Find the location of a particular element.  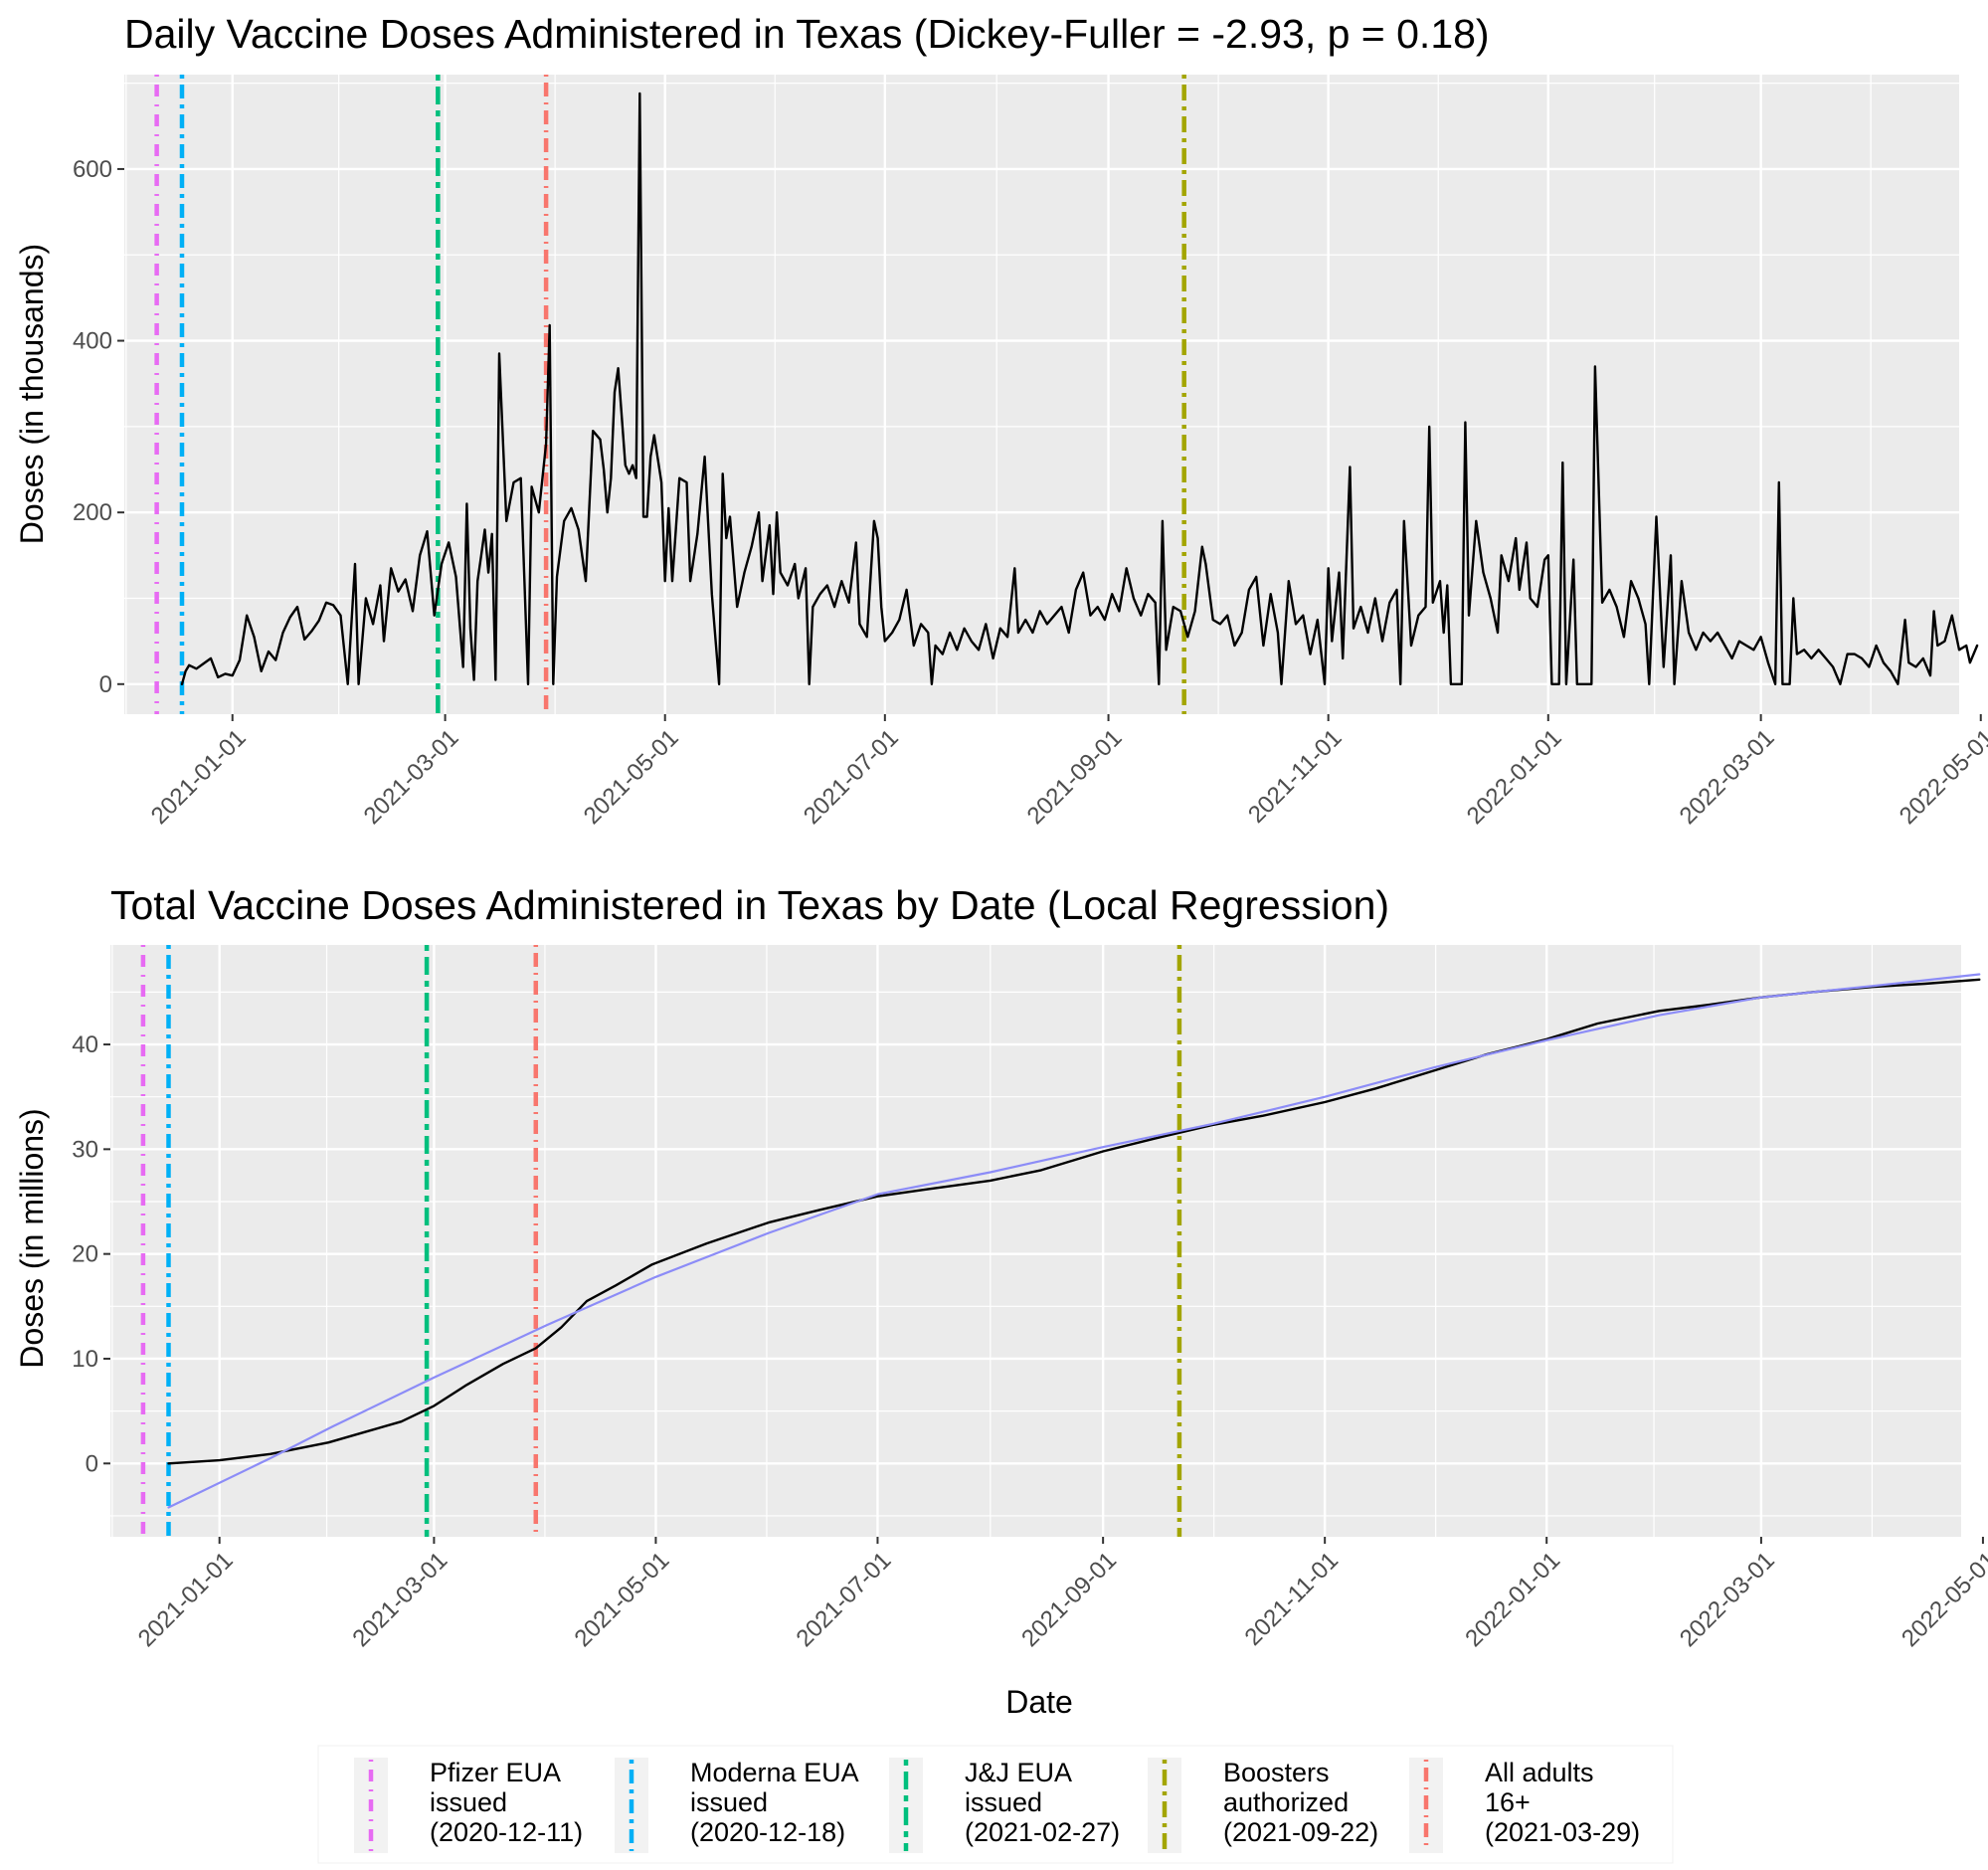

legend-label-line: 16+ is located at coordinates (1508, 1802).